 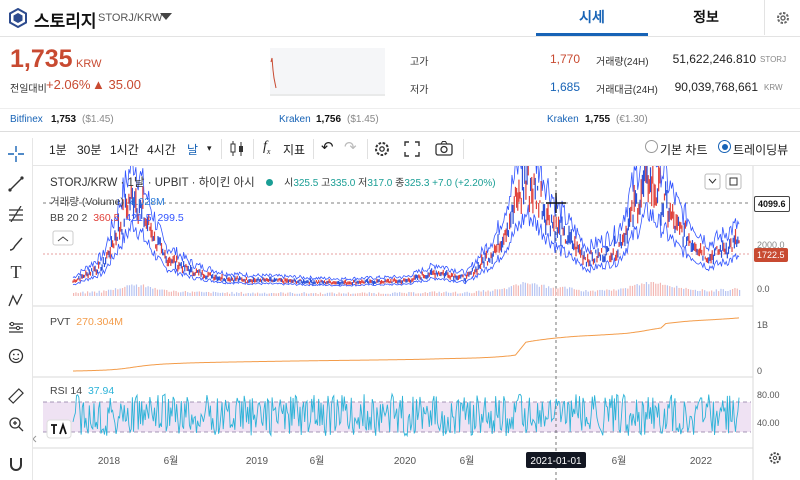 What do you see at coordinates (16, 214) in the screenshot?
I see `fib-tool-icon` at bounding box center [16, 214].